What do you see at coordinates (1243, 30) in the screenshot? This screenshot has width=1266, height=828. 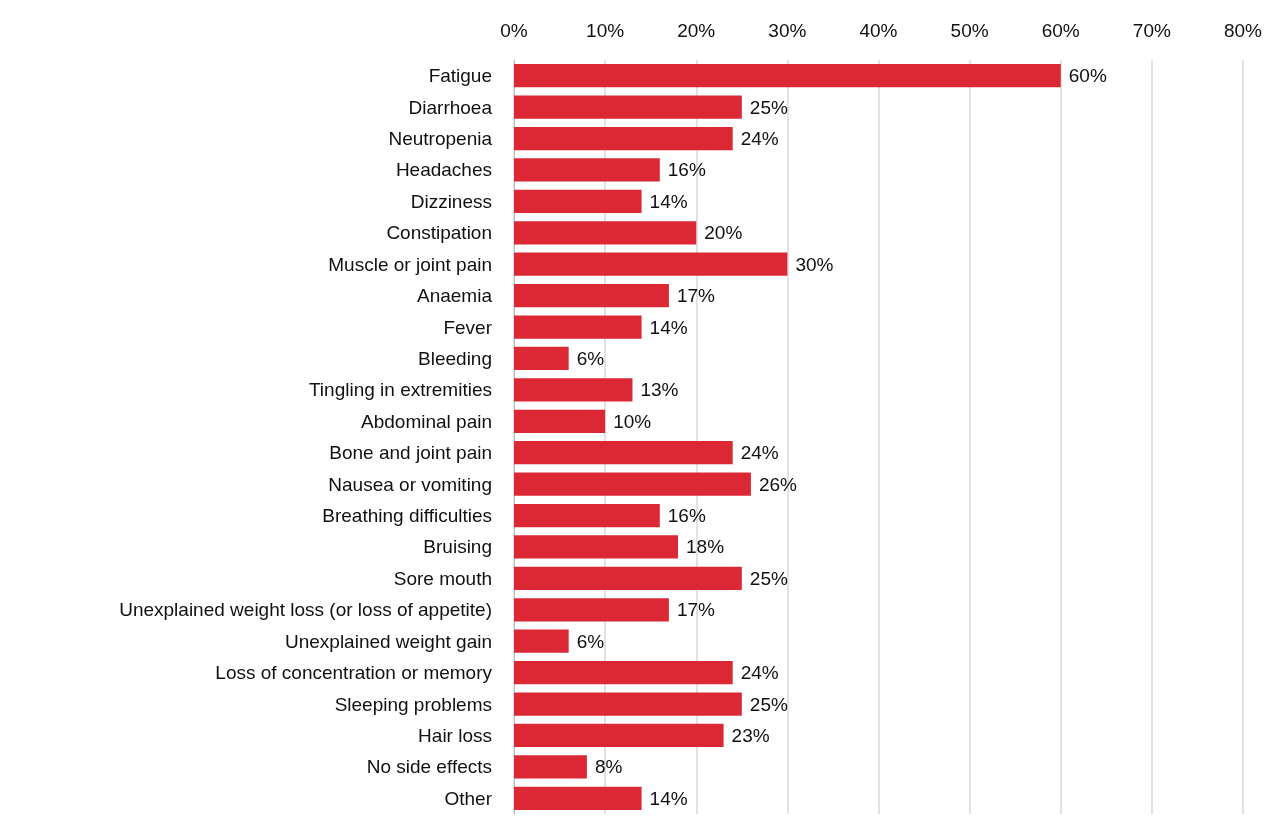 I see `x-tick-label: 80%` at bounding box center [1243, 30].